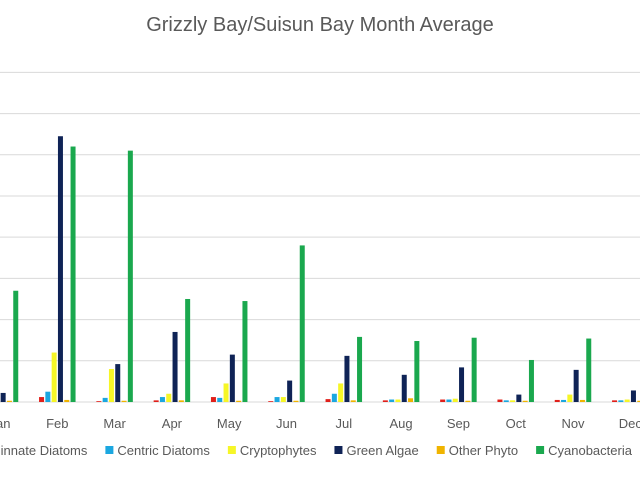 This screenshot has height=480, width=640. Describe the element at coordinates (382, 450) in the screenshot. I see `legend-entry: Green Algae` at that location.